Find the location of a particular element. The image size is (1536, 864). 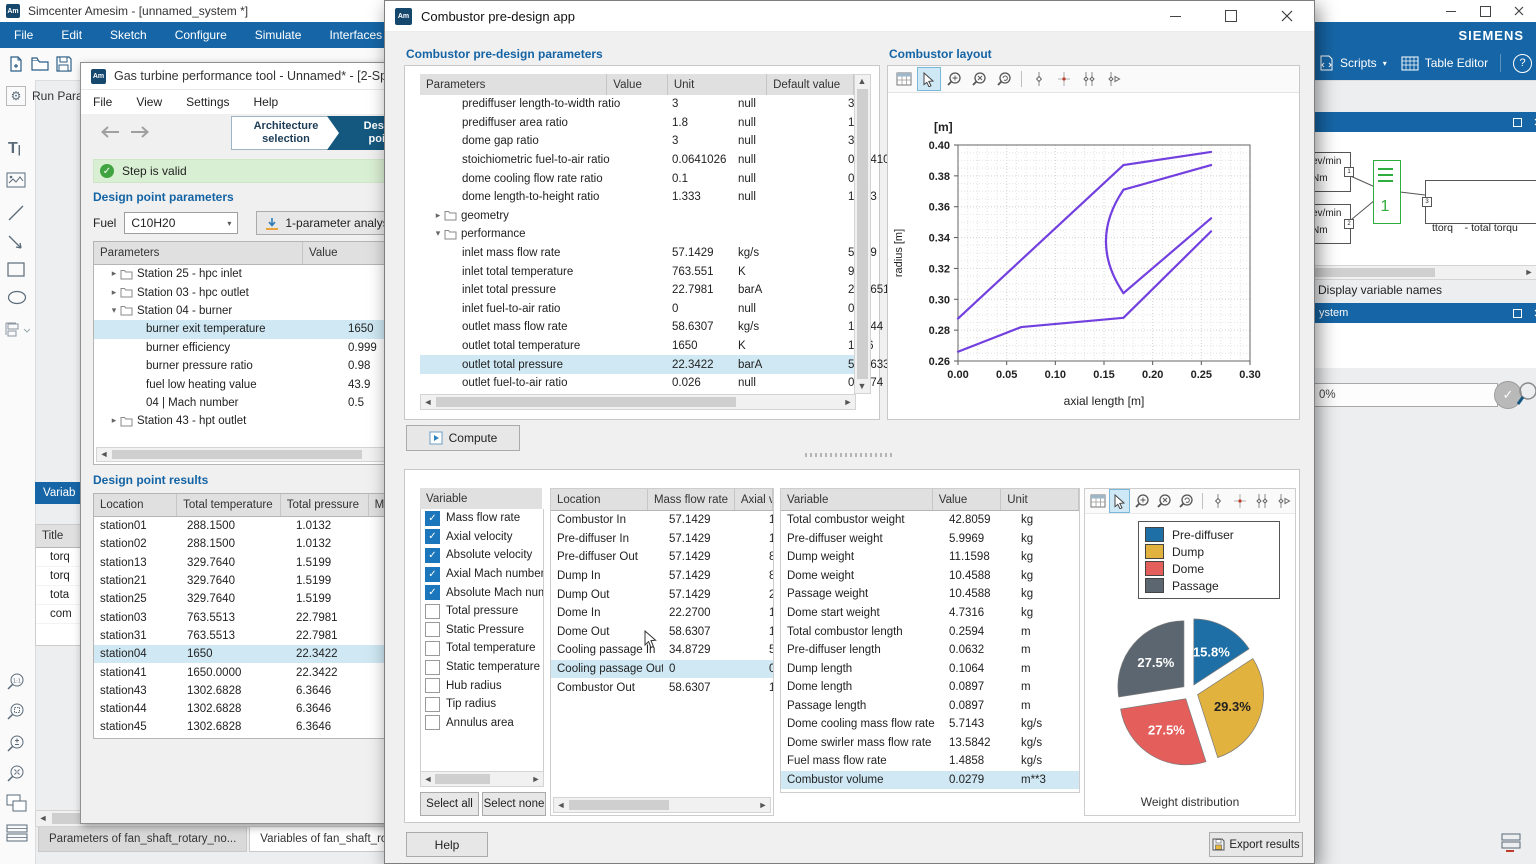

scripts-icon is located at coordinates (1326, 63).